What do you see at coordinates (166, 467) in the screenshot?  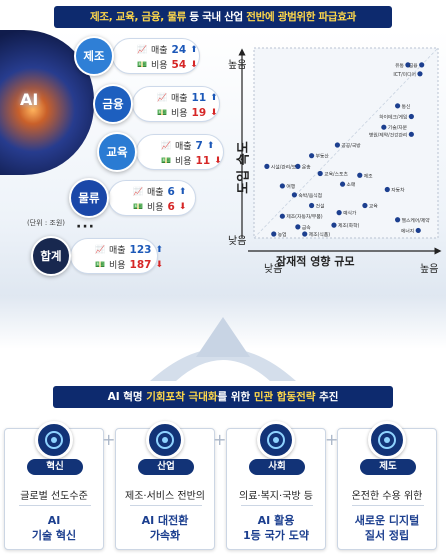 I see `card-tag: 산업` at bounding box center [166, 467].